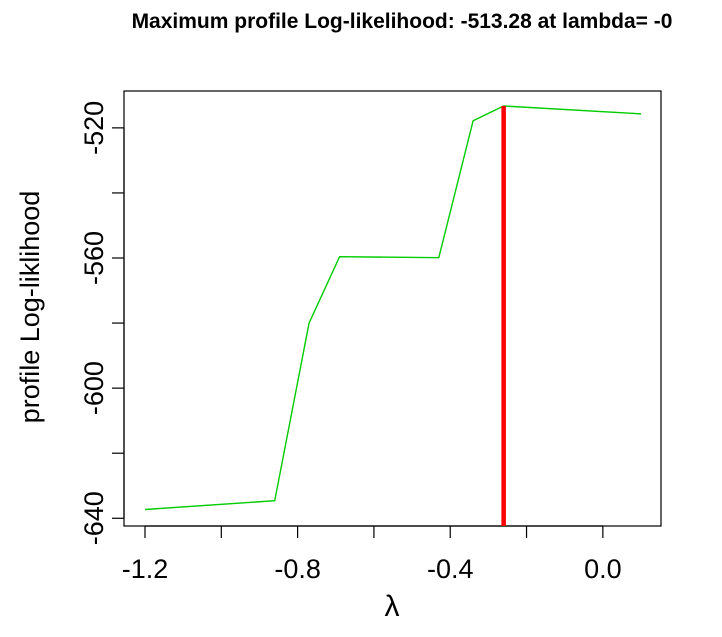 The image size is (722, 637). What do you see at coordinates (101, 323) in the screenshot?
I see `y-axis: -640 -600 -560 -520` at bounding box center [101, 323].